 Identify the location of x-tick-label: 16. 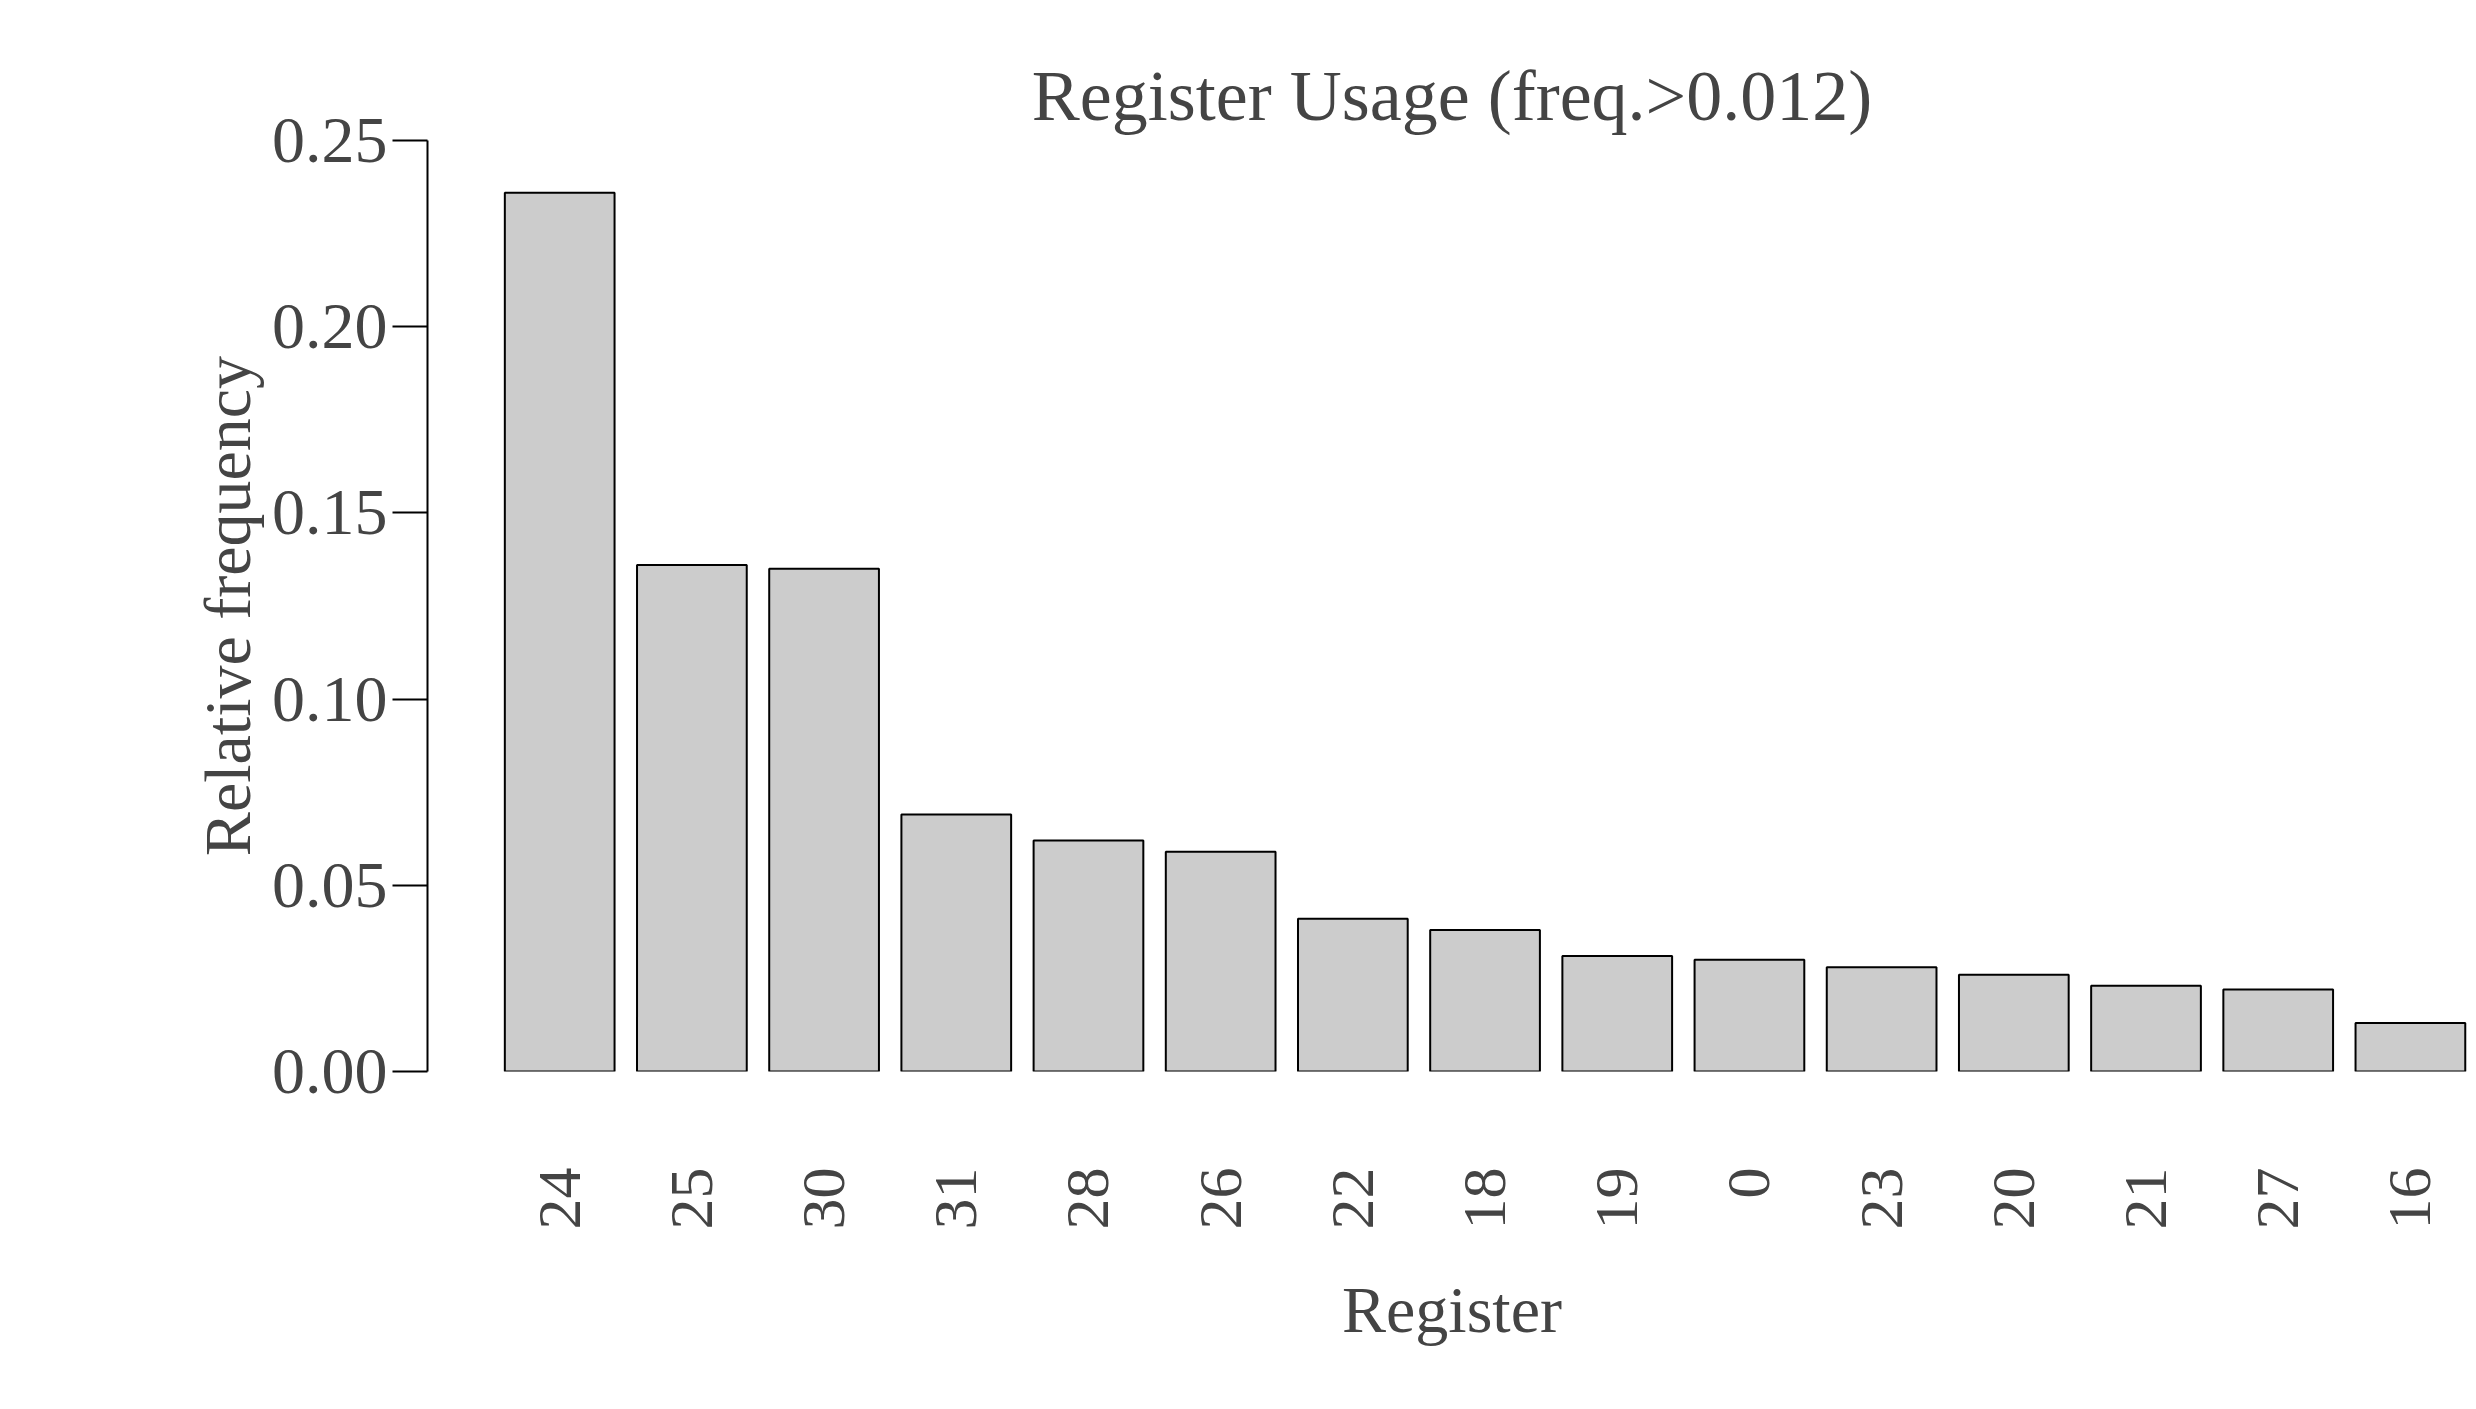
(2409, 1198).